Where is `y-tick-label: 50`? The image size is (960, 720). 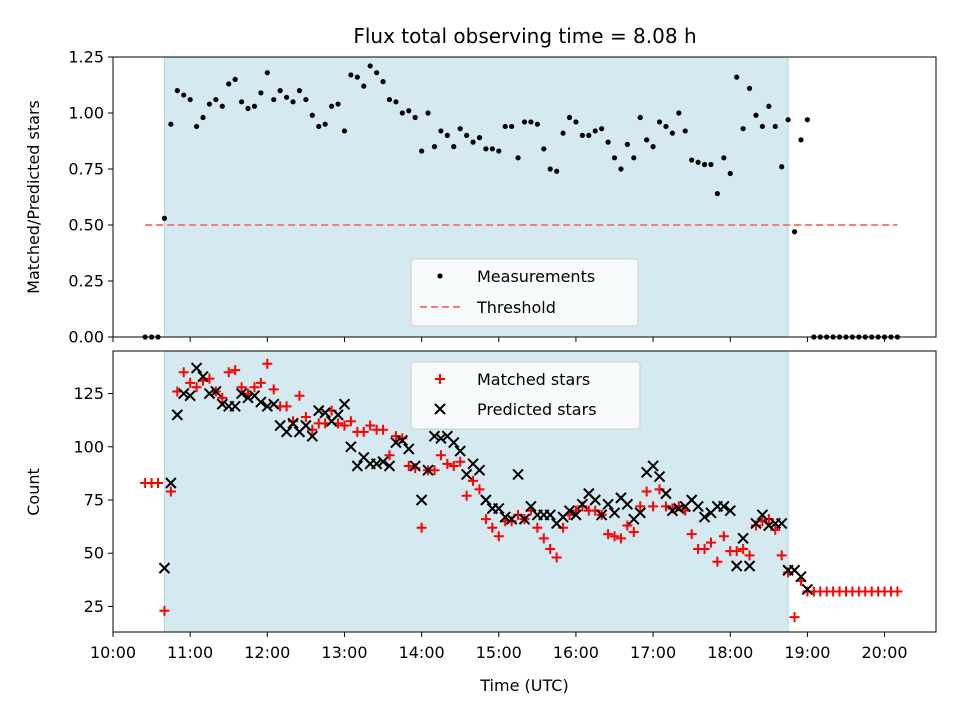 y-tick-label: 50 is located at coordinates (94, 553).